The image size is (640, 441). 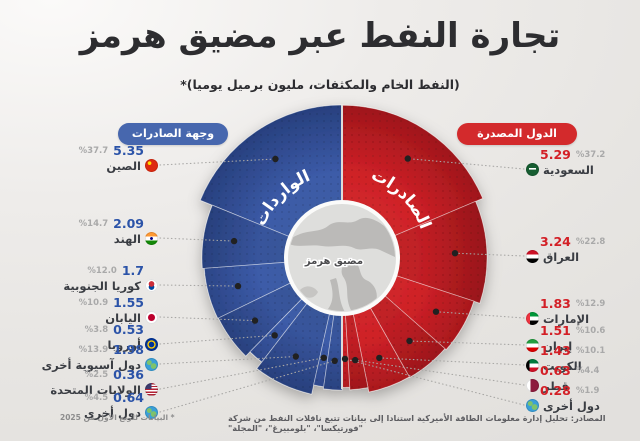 I want to click on country-value-row: 0.28 %1.9, so click(x=583, y=390).